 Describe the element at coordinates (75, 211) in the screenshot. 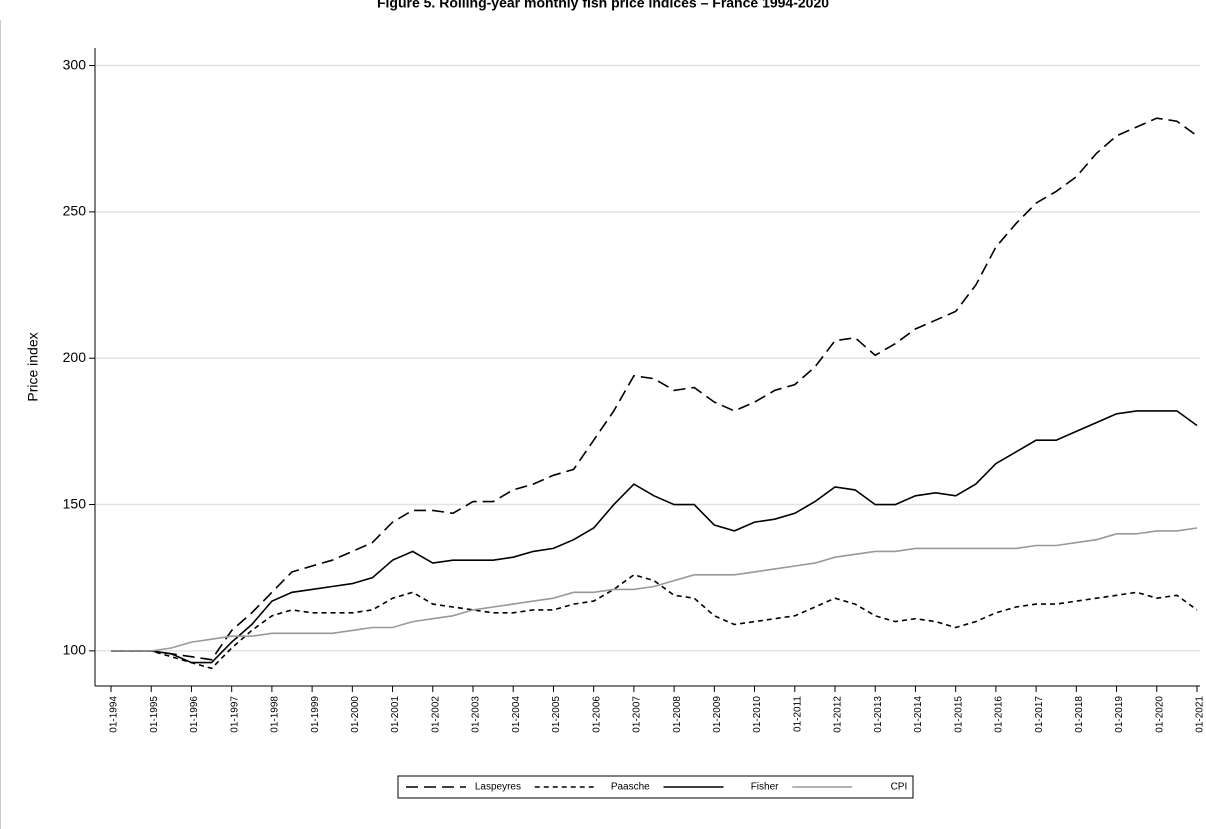

I see `y-tick-label: 250` at that location.